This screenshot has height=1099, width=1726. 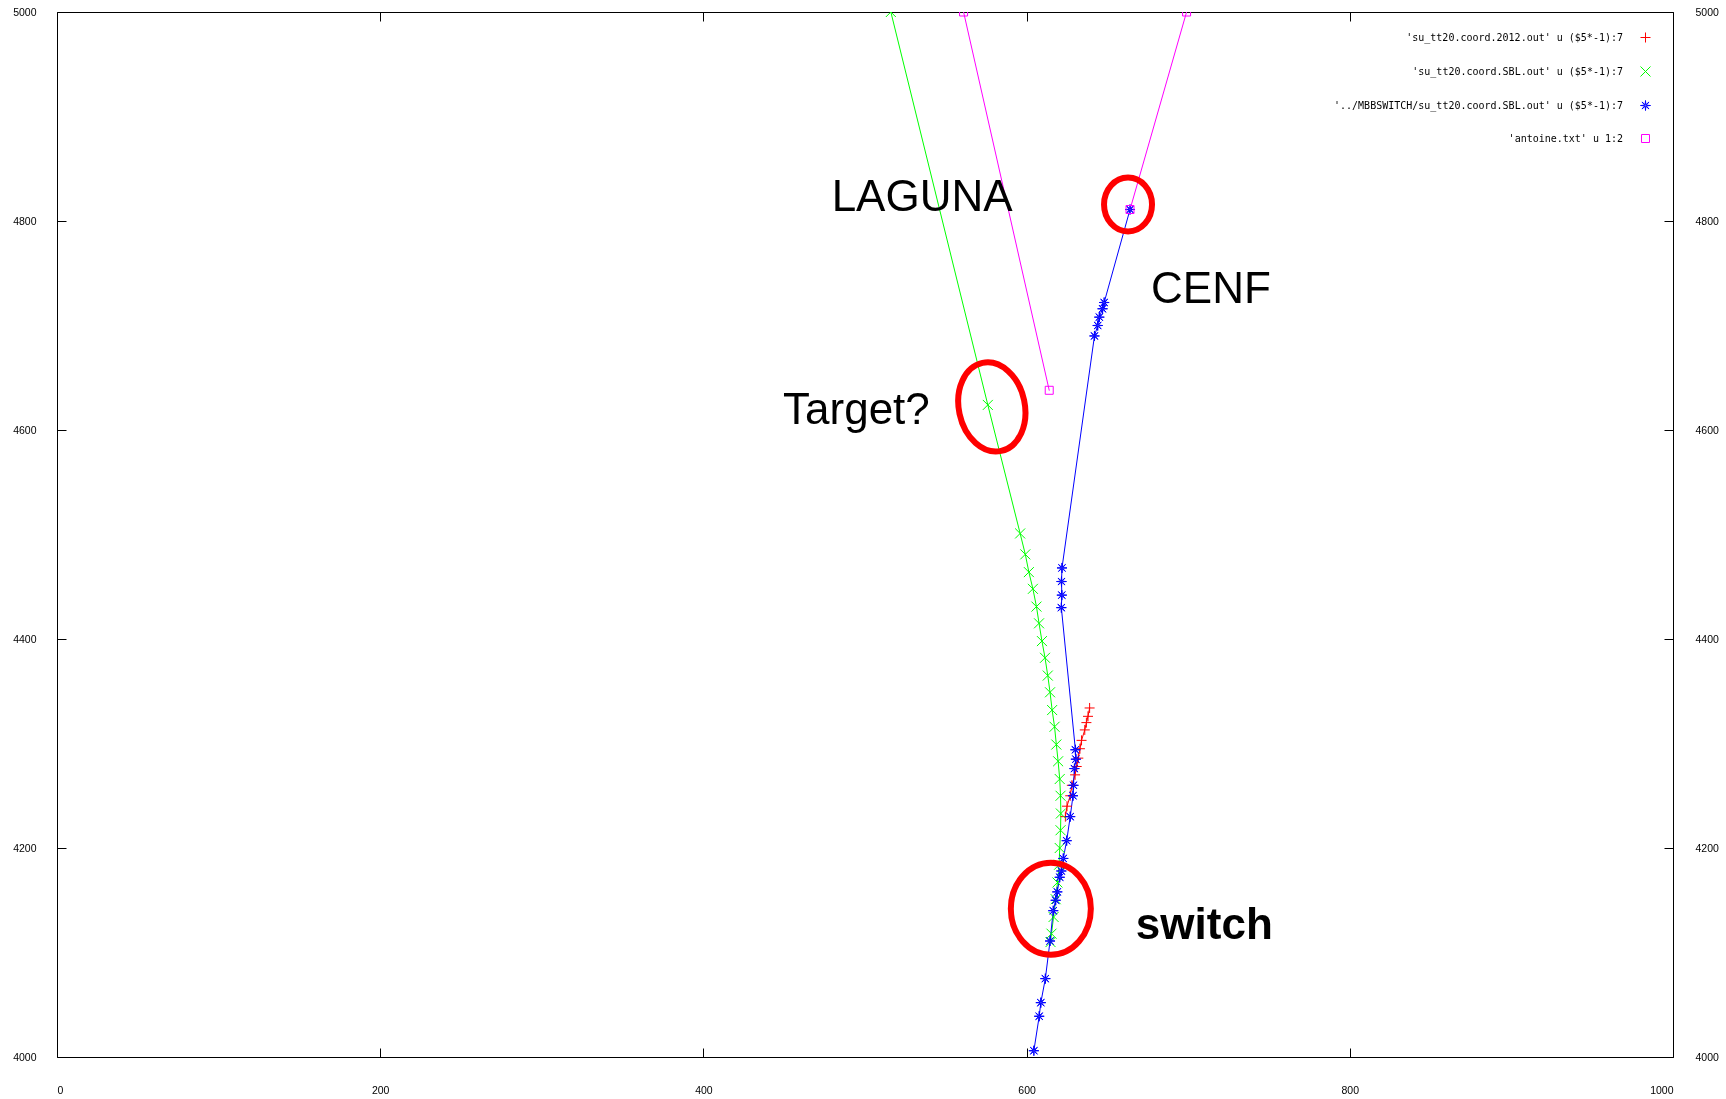 What do you see at coordinates (1211, 287) in the screenshot?
I see `annotation: CENF` at bounding box center [1211, 287].